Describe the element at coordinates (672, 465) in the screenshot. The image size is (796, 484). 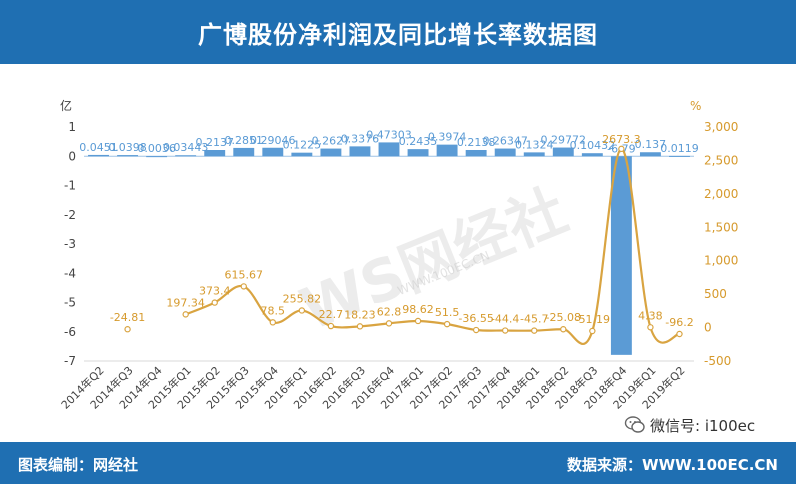
I see `footer-source: 数据来源：WWW.100EC.CN` at that location.